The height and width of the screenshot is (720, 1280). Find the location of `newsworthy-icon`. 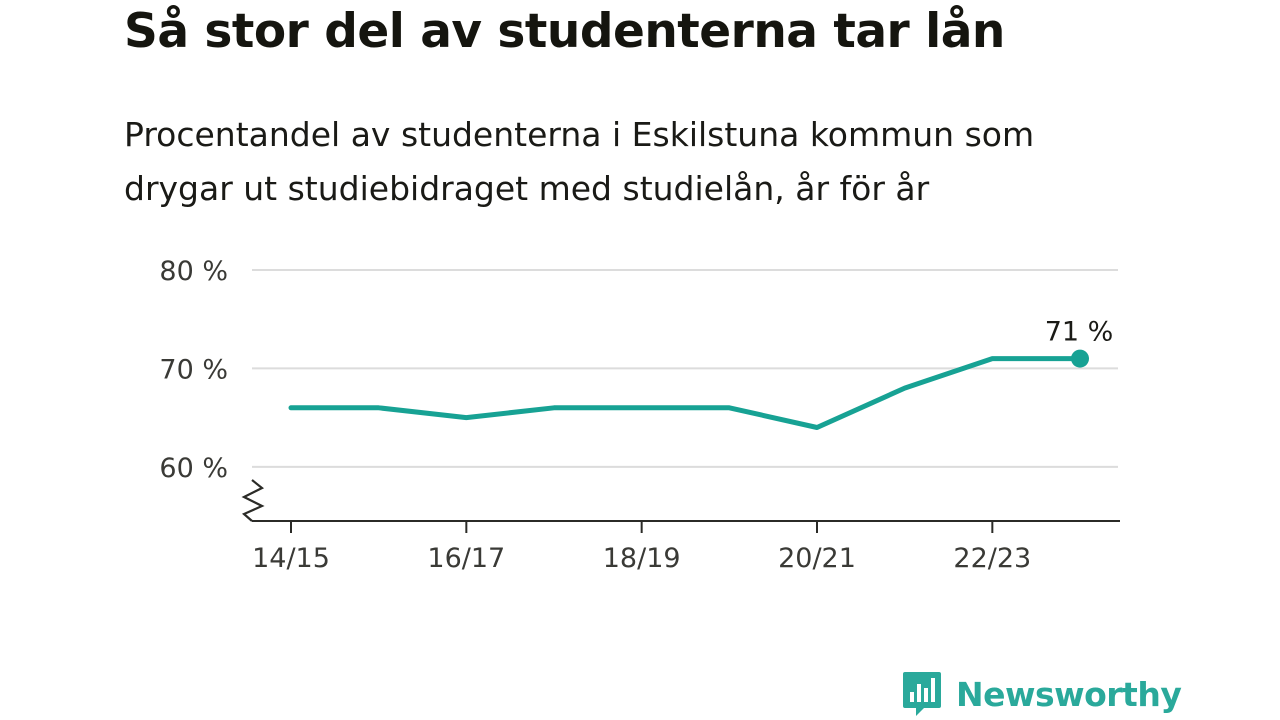

newsworthy-icon is located at coordinates (922, 694).